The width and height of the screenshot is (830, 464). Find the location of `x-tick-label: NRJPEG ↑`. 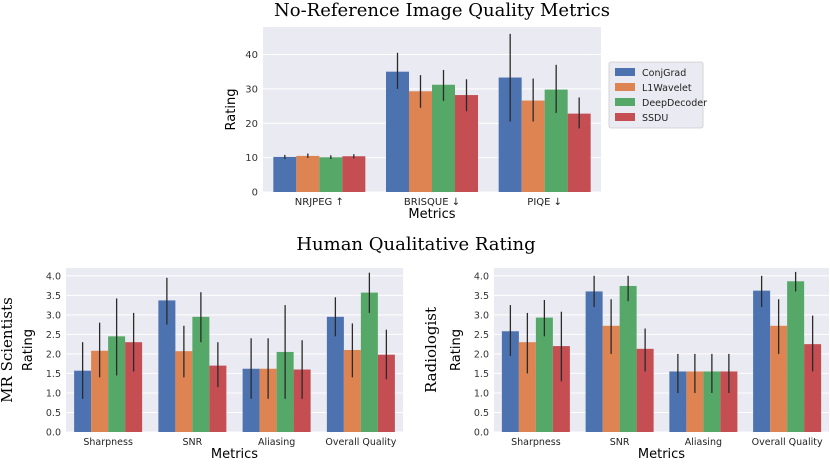

x-tick-label: NRJPEG ↑ is located at coordinates (319, 202).